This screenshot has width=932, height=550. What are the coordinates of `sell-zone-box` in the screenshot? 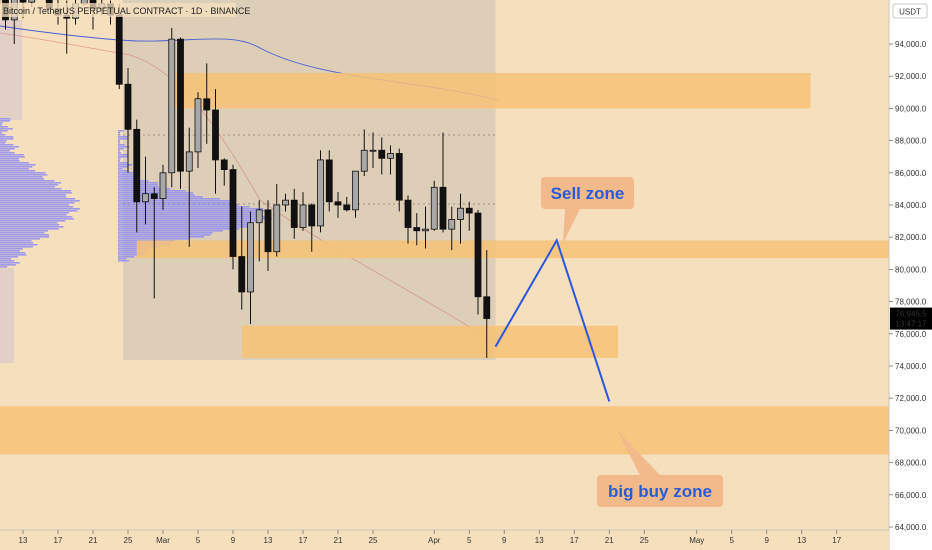 It's located at (587, 193).